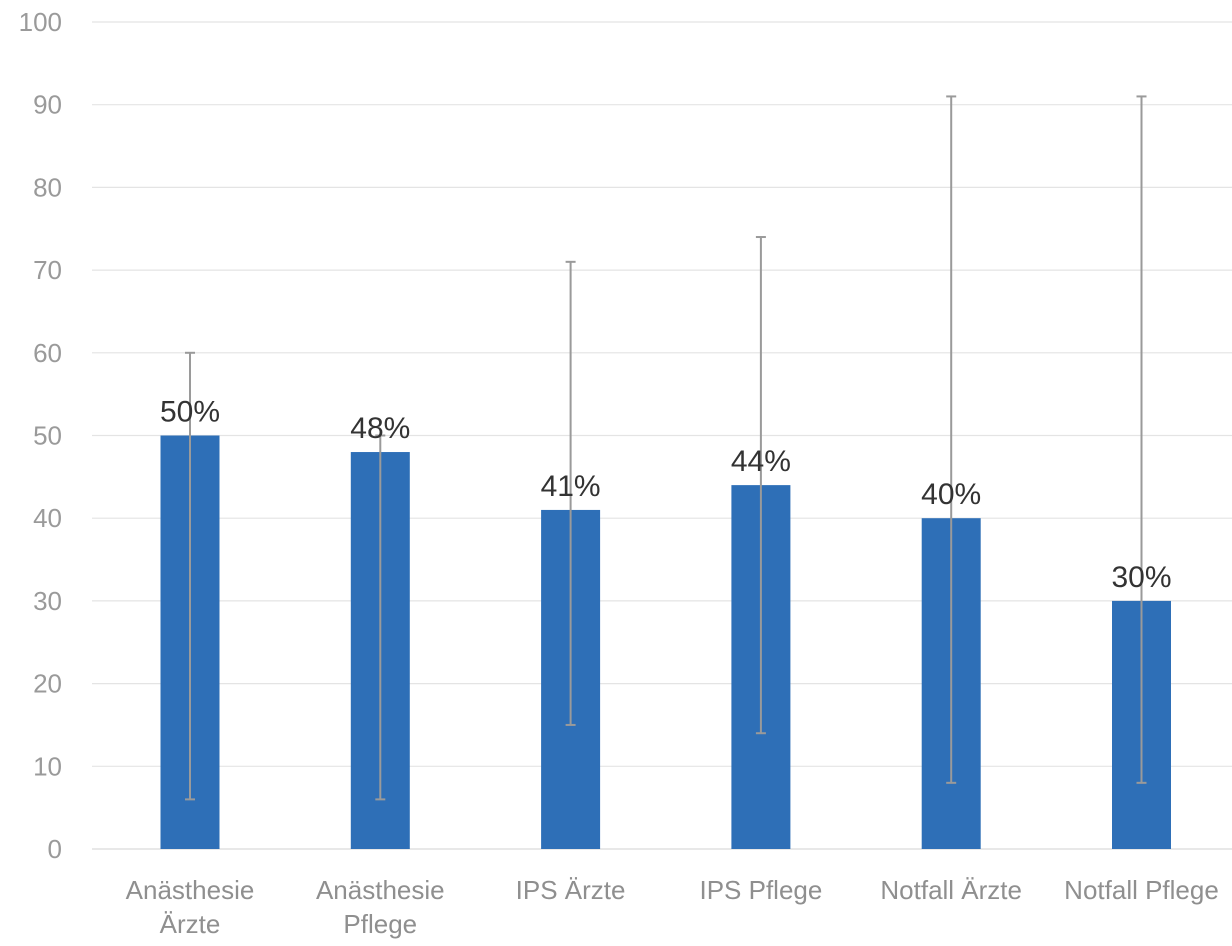  What do you see at coordinates (47, 270) in the screenshot?
I see `y-tick-label: 70` at bounding box center [47, 270].